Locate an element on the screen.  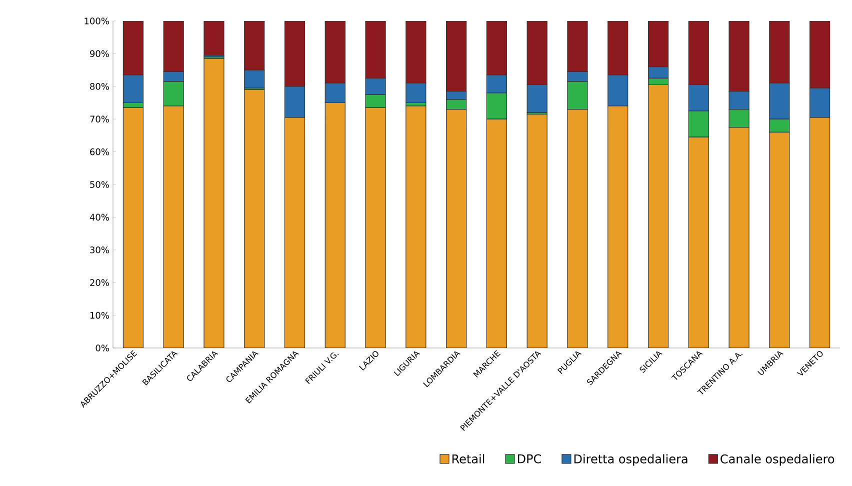
y-tick-label: 90% is located at coordinates (99, 54).